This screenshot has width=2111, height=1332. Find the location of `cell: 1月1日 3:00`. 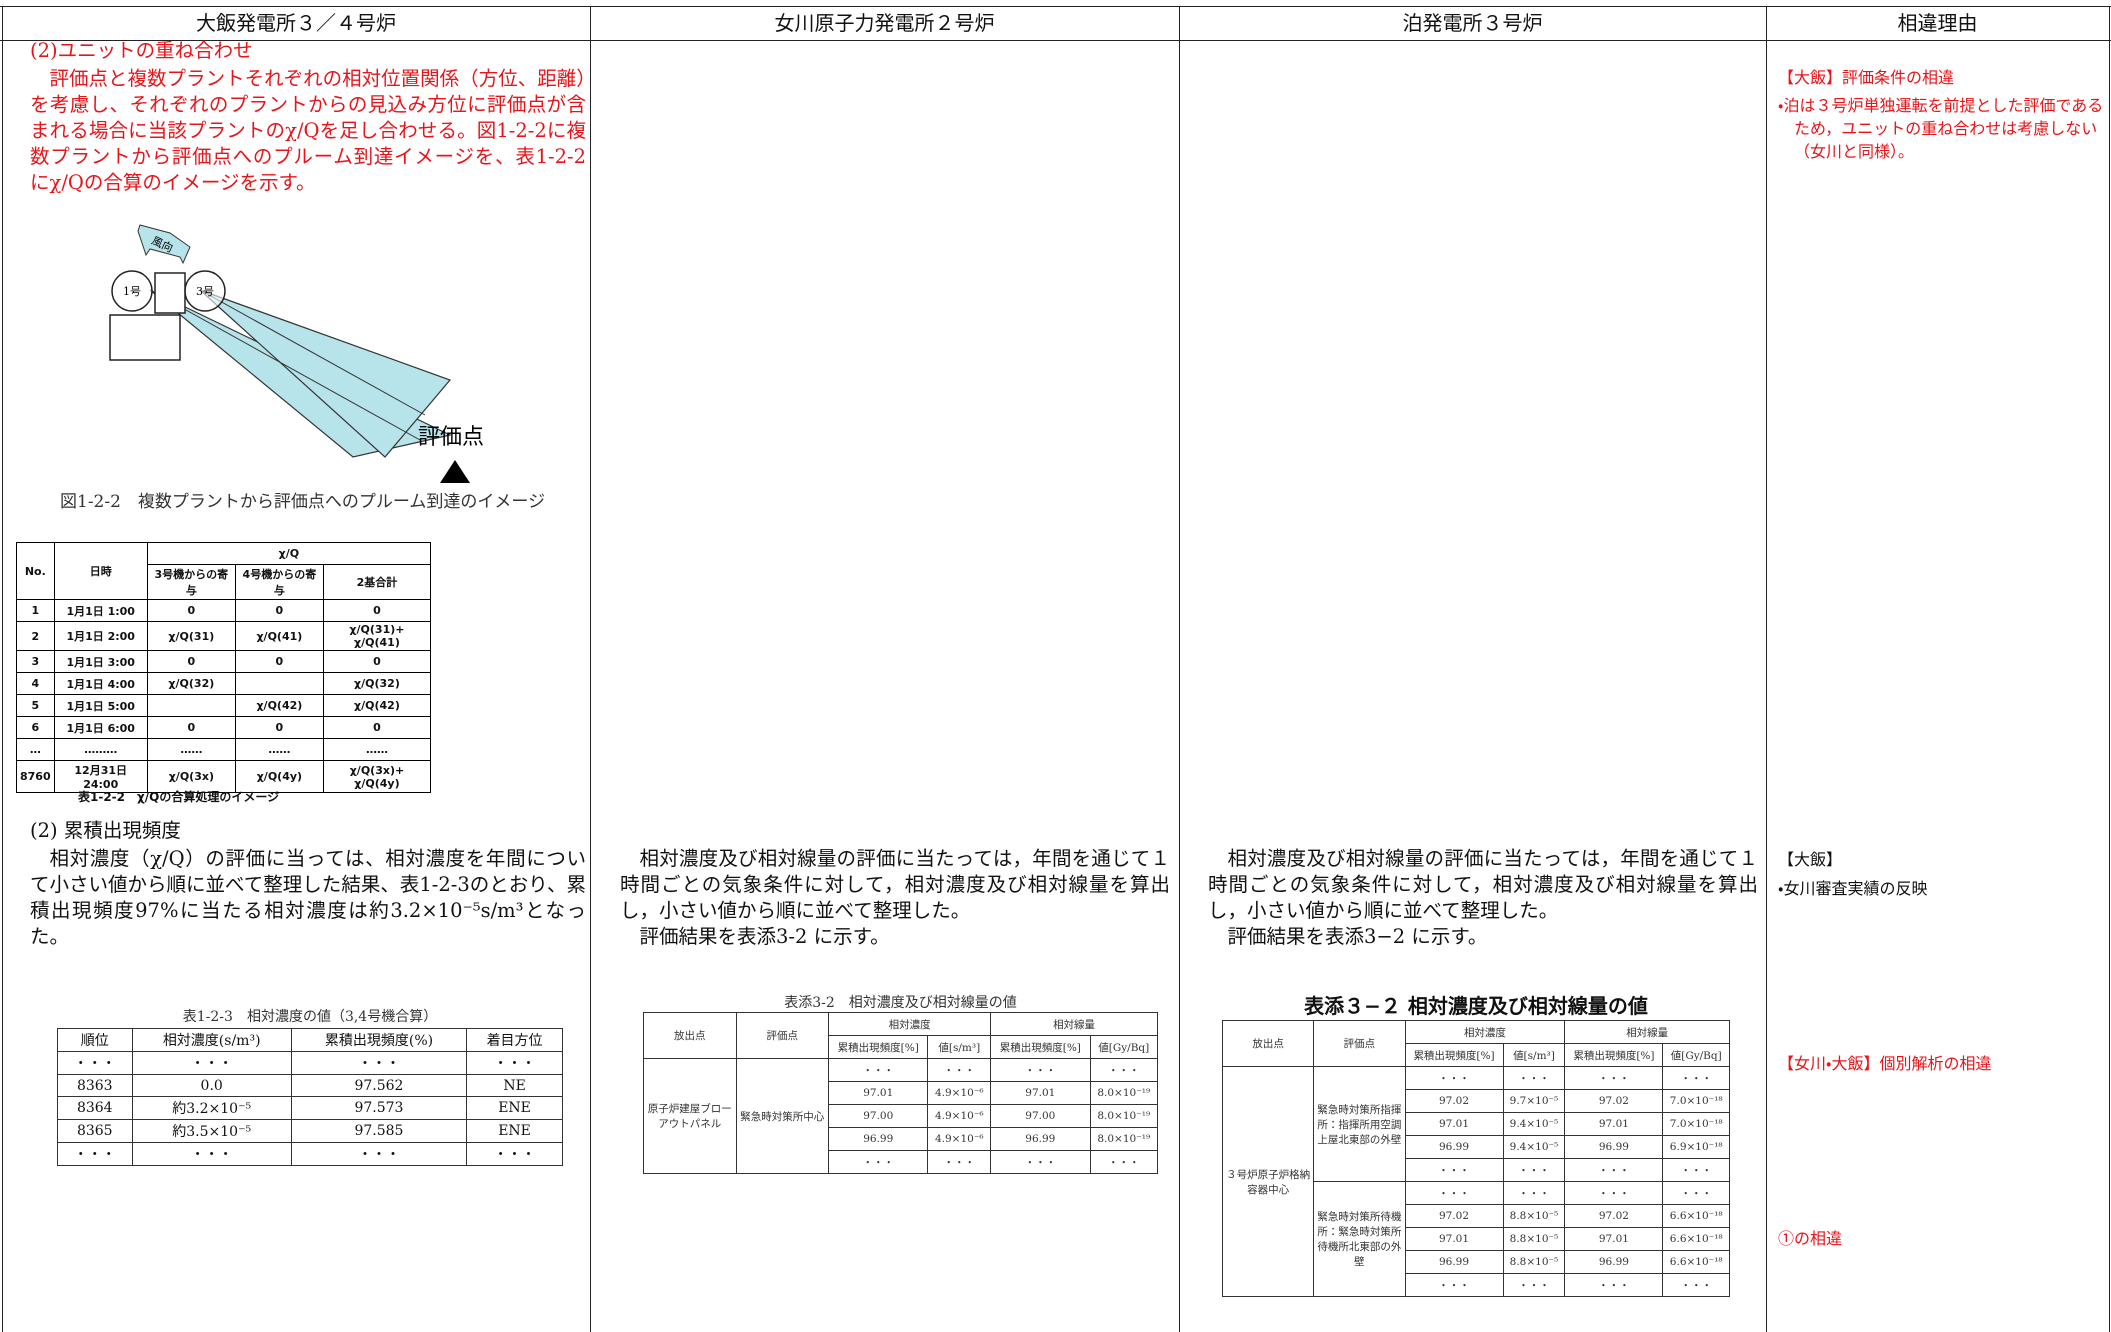

cell: 1月1日 3:00 is located at coordinates (100, 661).